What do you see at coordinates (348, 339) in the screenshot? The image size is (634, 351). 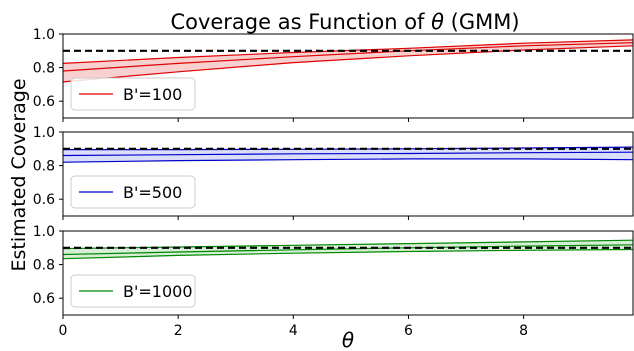 I see `x-axis-label: θ` at bounding box center [348, 339].